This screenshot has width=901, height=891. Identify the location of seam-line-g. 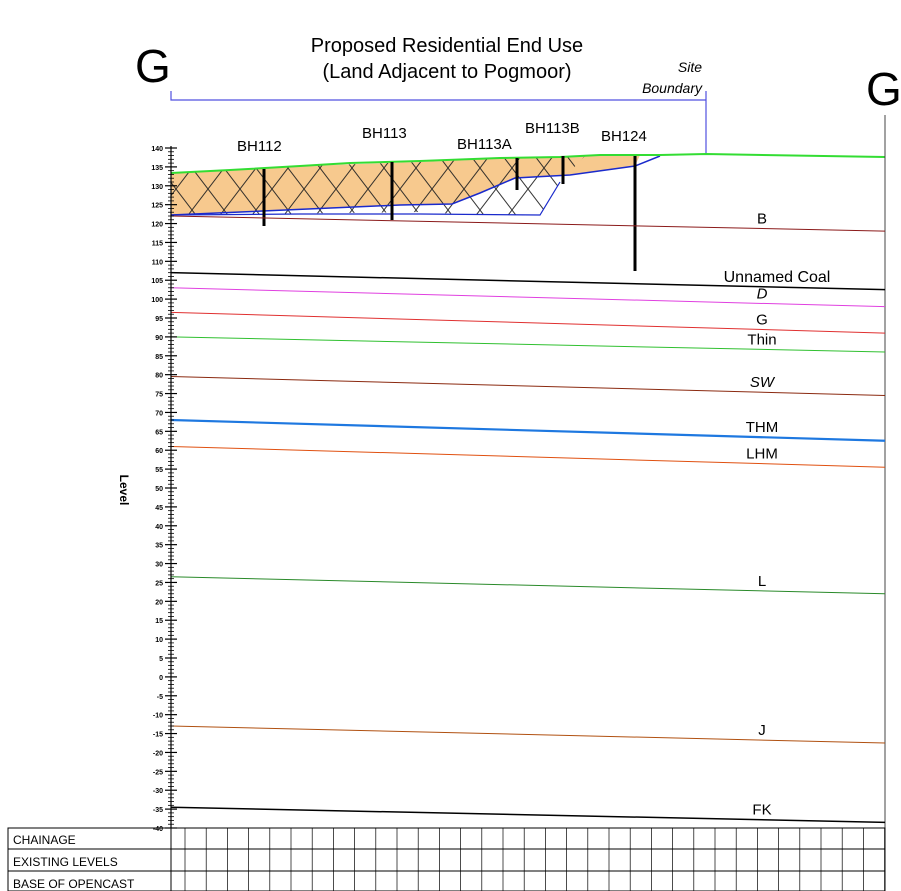
(528, 322).